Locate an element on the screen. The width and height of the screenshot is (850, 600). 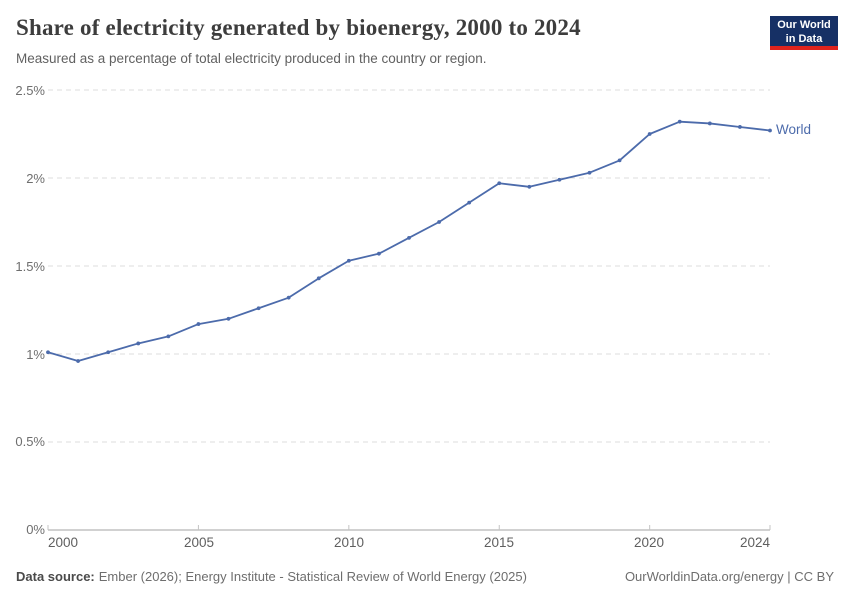
x-axis-tick-label: 2015 is located at coordinates (499, 542).